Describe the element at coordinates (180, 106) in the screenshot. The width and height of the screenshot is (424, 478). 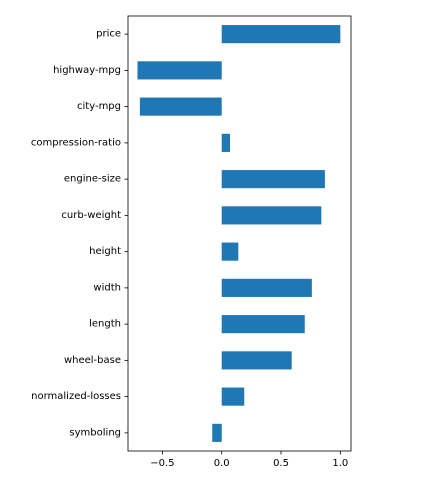
I see `bar-city-mpg` at that location.